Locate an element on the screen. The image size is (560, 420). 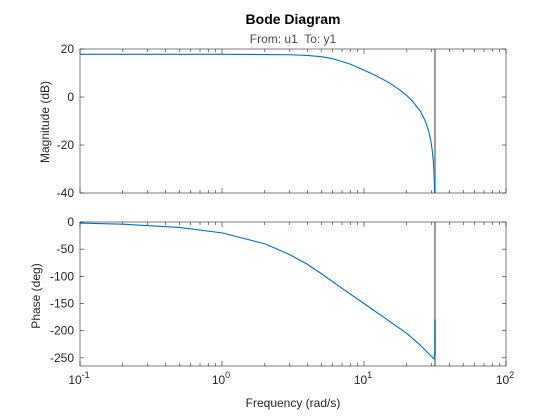
chart-subtitle: From: u1 To: y1 is located at coordinates (293, 39).